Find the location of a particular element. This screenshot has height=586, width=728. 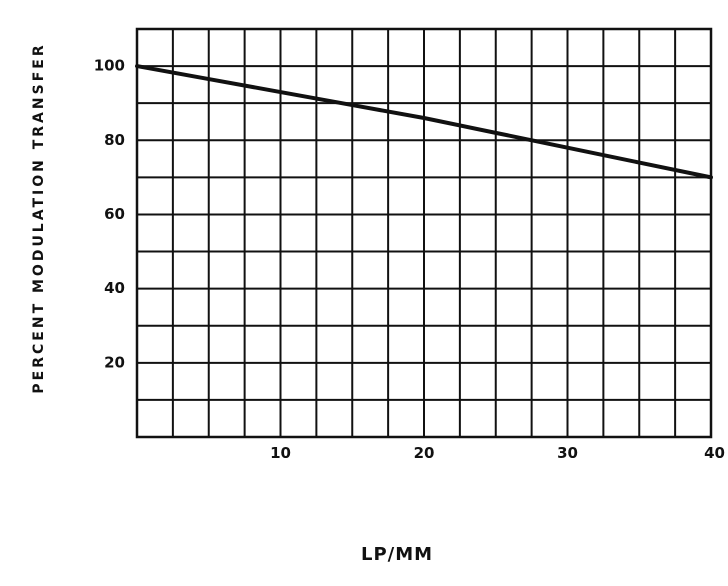

x-axis-label: LP/MM is located at coordinates (397, 554).